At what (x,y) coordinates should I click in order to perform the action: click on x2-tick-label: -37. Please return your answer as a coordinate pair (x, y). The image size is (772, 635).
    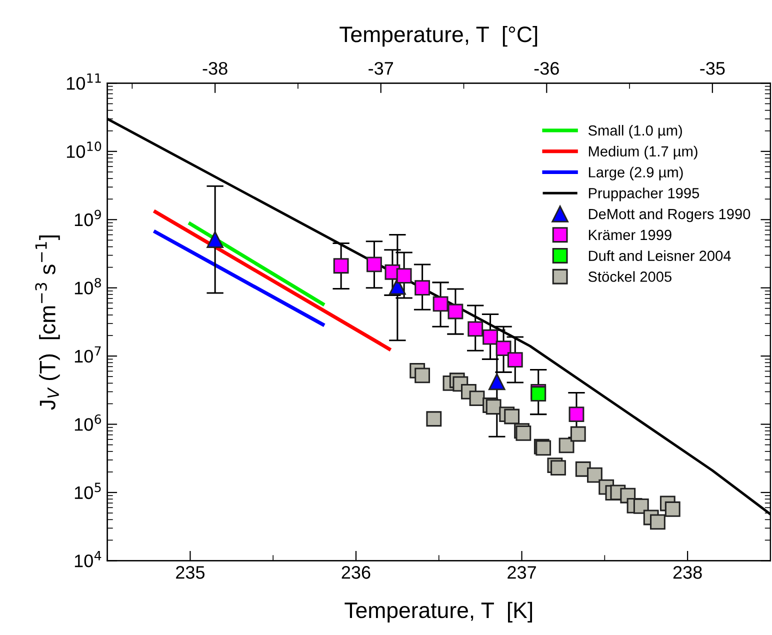
    Looking at the image, I should click on (380, 68).